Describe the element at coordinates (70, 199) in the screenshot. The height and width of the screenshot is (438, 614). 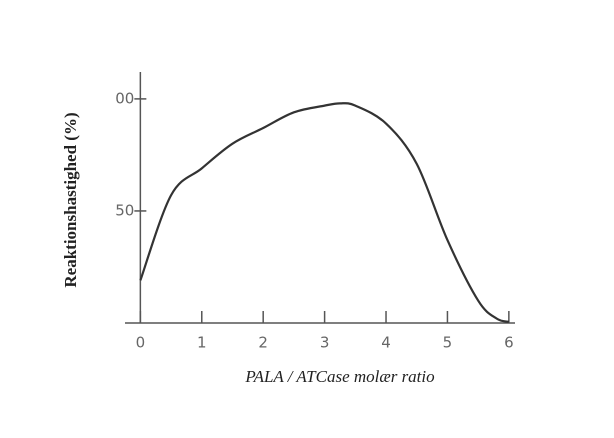
I see `y-axis-label: Reaktionshastighed (%)` at that location.